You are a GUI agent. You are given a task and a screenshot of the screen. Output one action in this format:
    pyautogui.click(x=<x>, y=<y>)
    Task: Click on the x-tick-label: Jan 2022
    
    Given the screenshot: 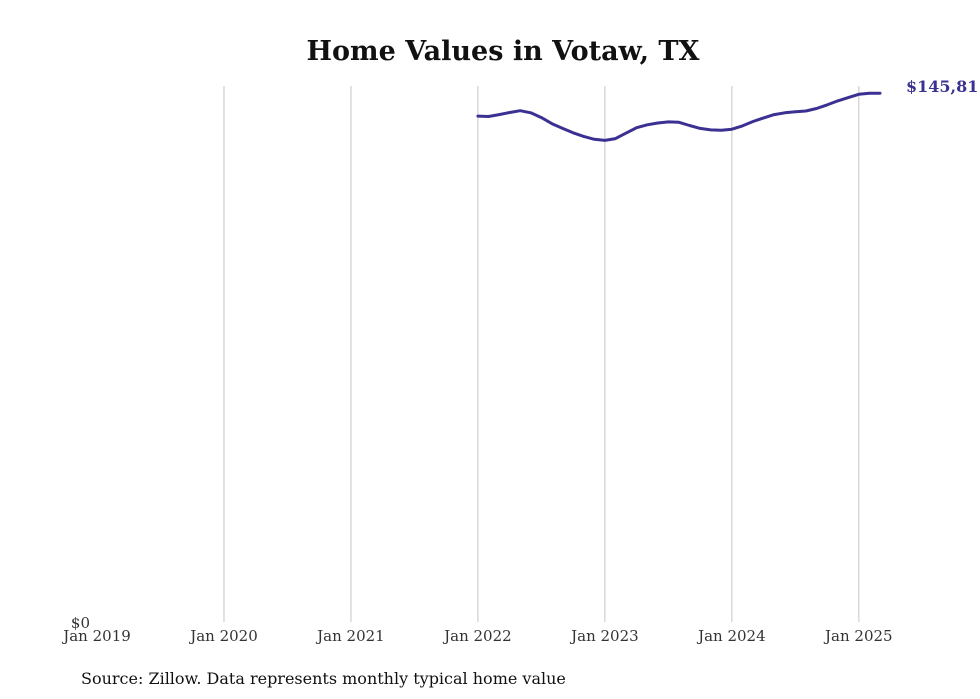 What is the action you would take?
    pyautogui.click(x=477, y=636)
    